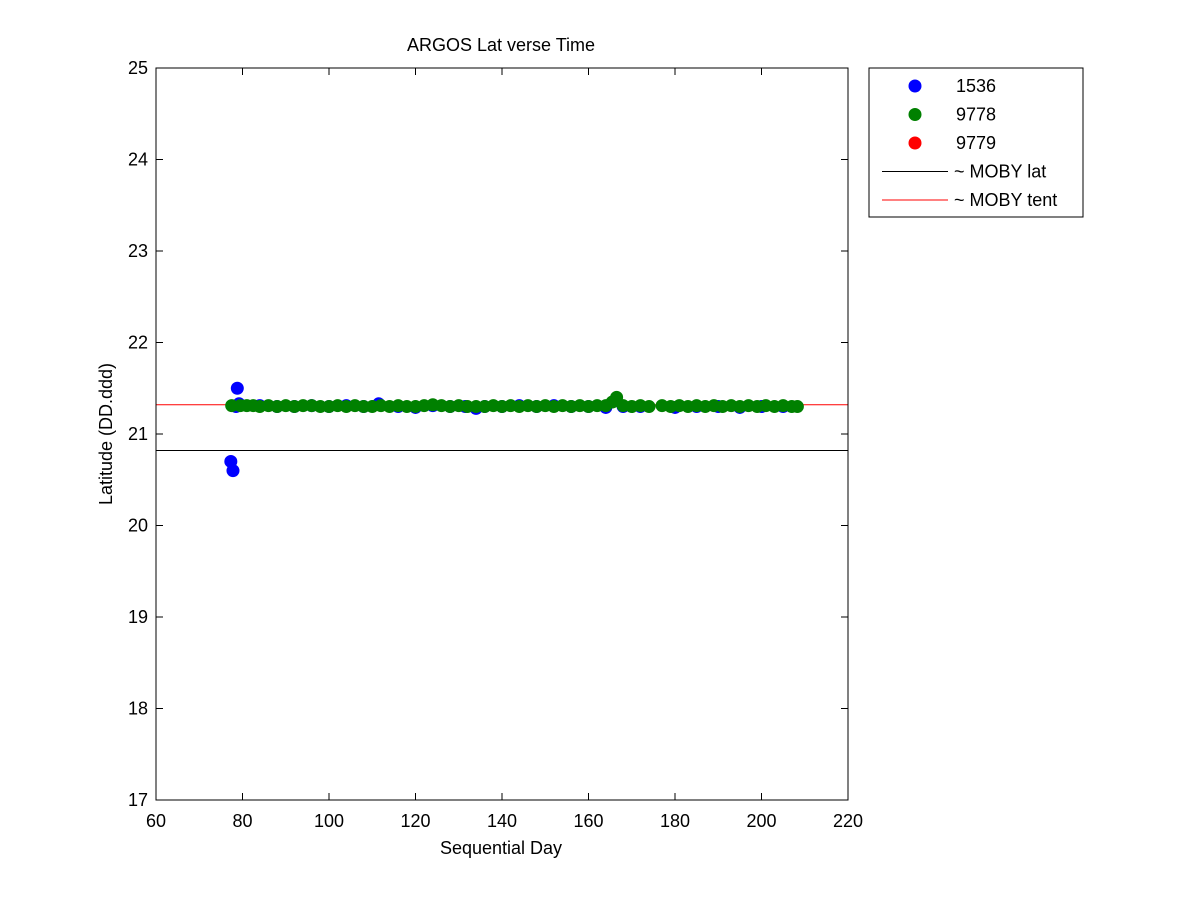  Describe the element at coordinates (242, 821) in the screenshot. I see `x-tick-label: 80` at that location.